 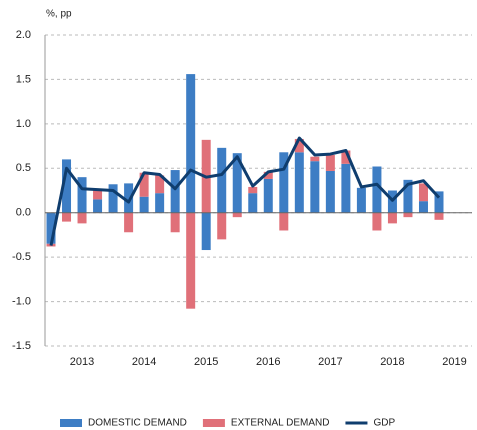 I want to click on y-tick-label: 2.0, so click(x=23, y=35).